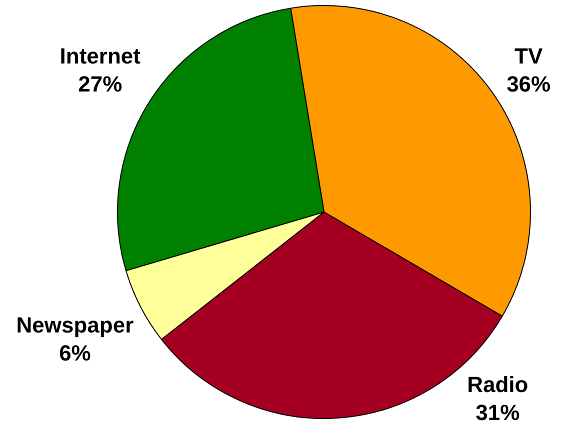 Image resolution: width=564 pixels, height=430 pixels. I want to click on slice-label: TV, so click(528, 55).